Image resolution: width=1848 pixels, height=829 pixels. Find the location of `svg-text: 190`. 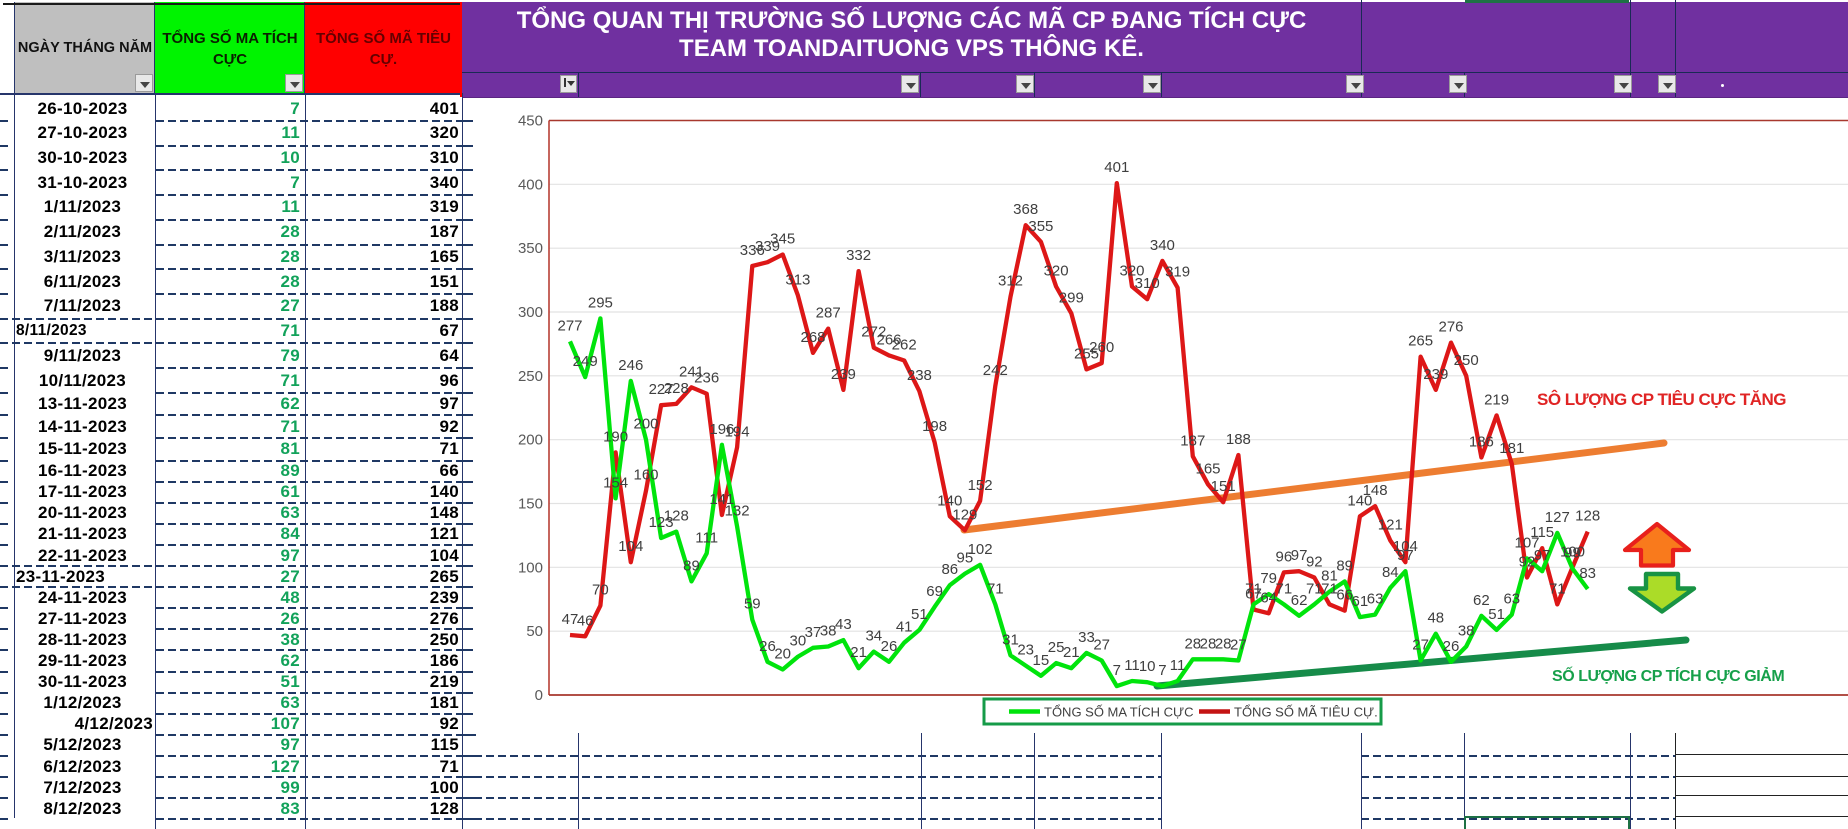

svg-text: 190 is located at coordinates (615, 436).